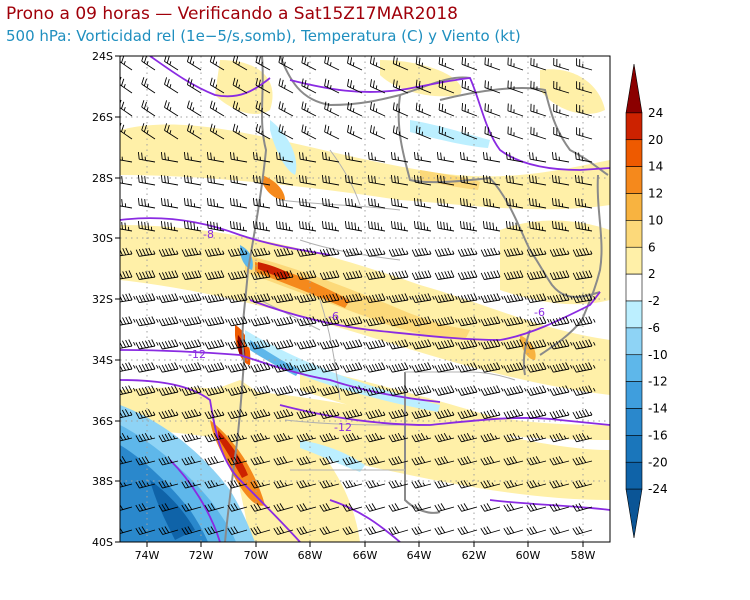  I want to click on isotherm-label: -6, so click(333, 316).